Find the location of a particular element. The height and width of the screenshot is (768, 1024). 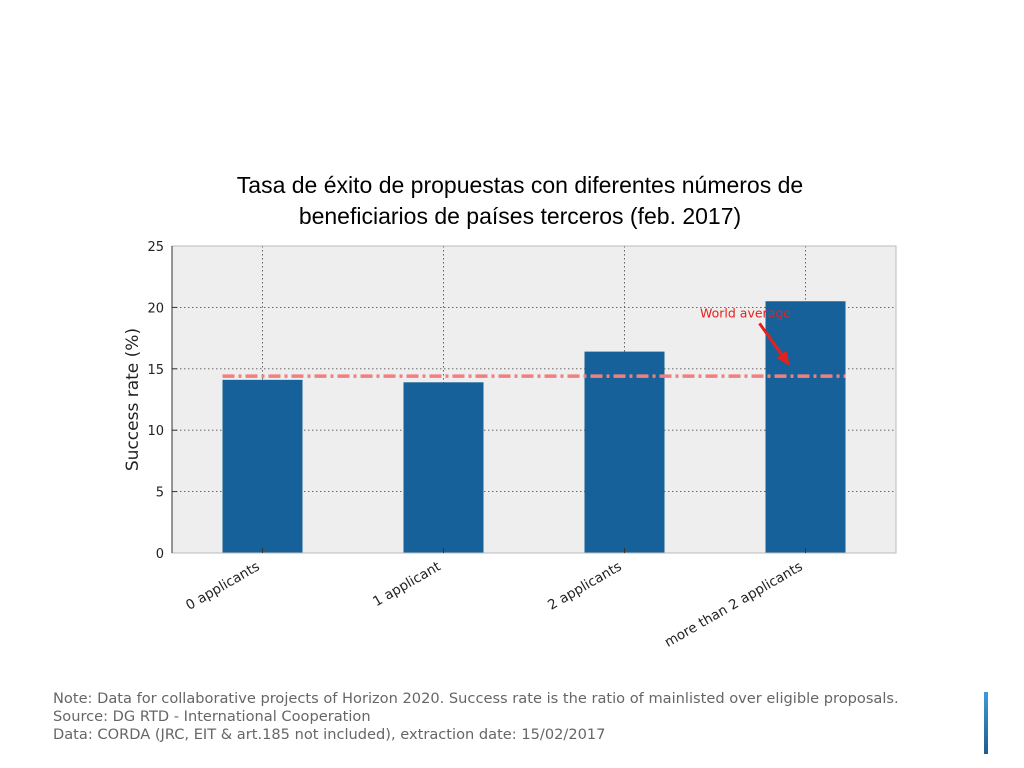

y-tick-label: 5 is located at coordinates (160, 493).